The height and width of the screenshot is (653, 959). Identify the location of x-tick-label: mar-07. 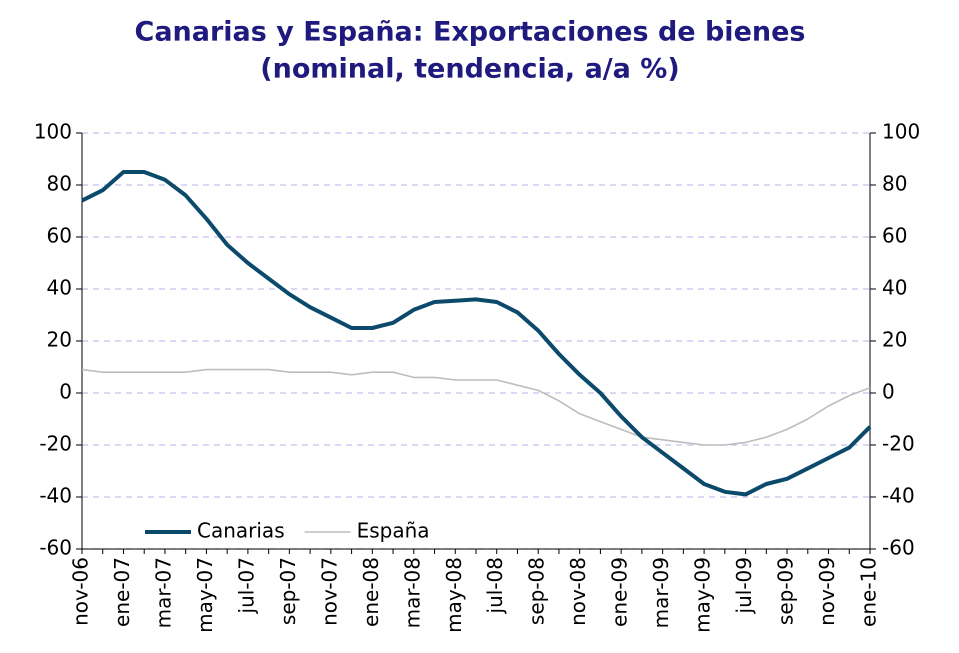
(163, 592).